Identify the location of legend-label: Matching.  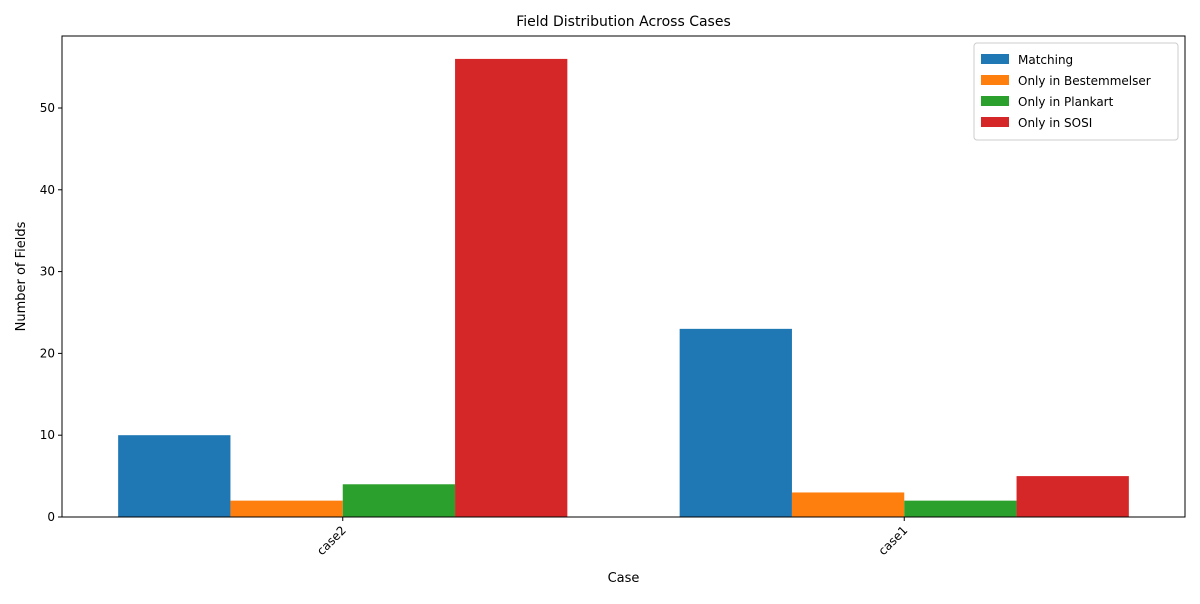
(1045, 60).